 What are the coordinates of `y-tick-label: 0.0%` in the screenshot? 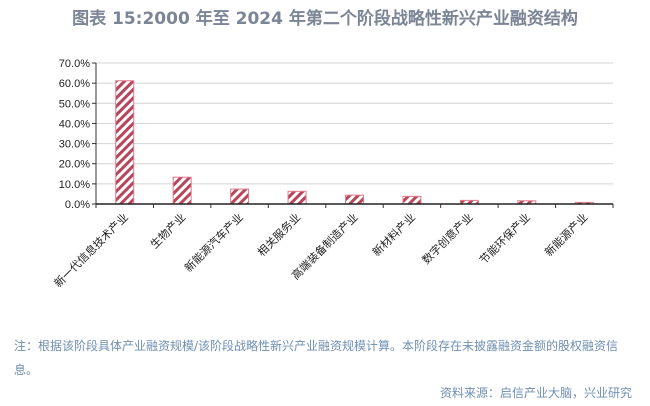 It's located at (77, 205).